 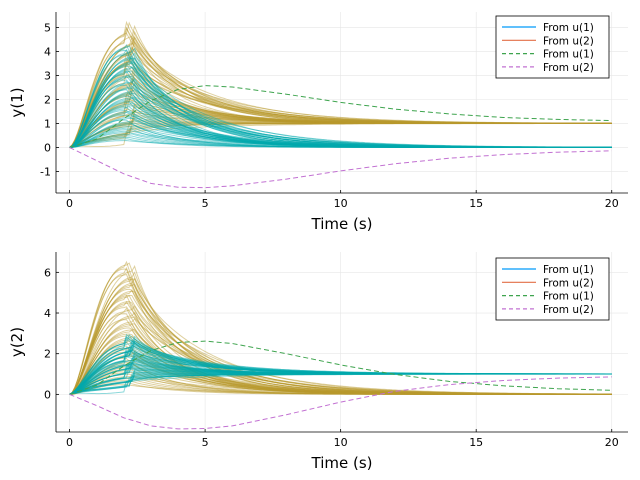 I want to click on x-tick-label: 0, so click(x=69, y=203).